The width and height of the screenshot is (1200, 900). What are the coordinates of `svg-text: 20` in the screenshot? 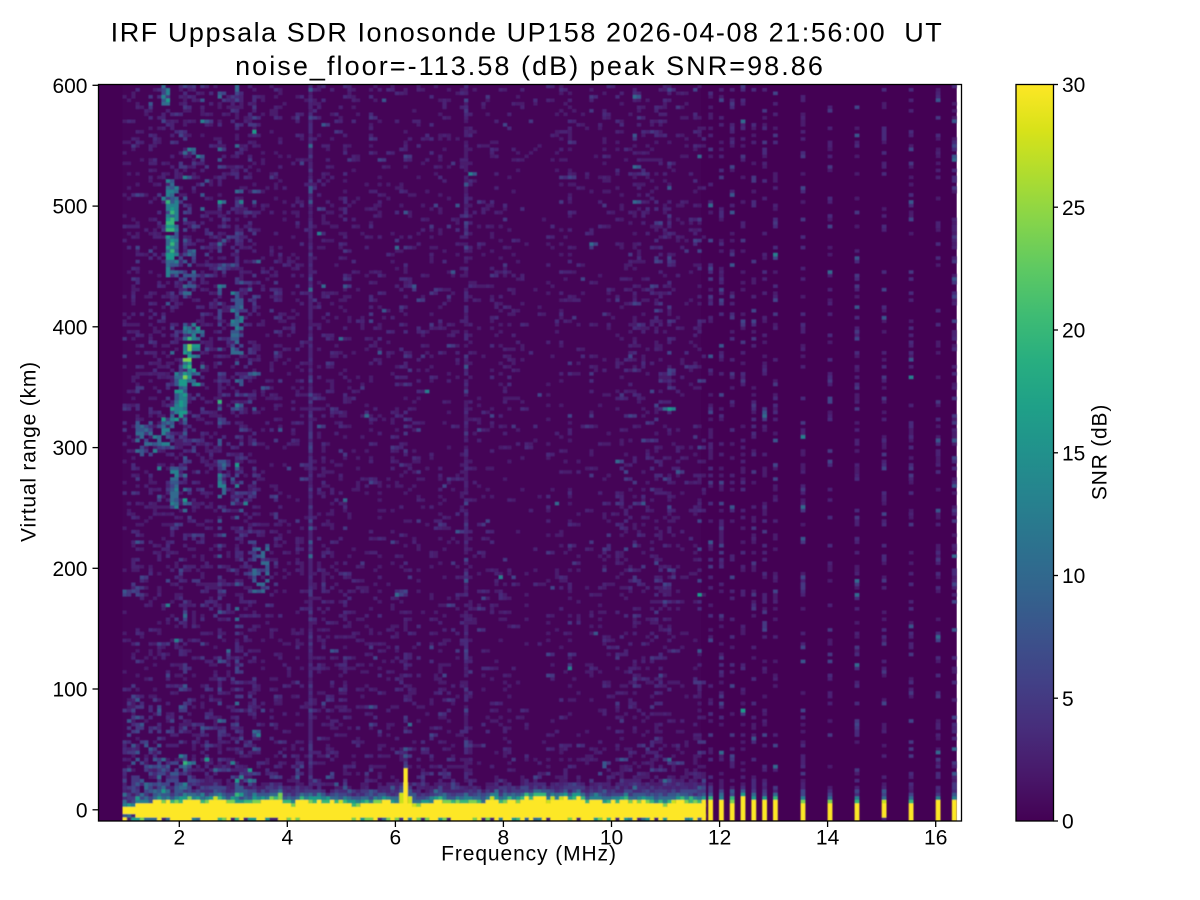 It's located at (1073, 331).